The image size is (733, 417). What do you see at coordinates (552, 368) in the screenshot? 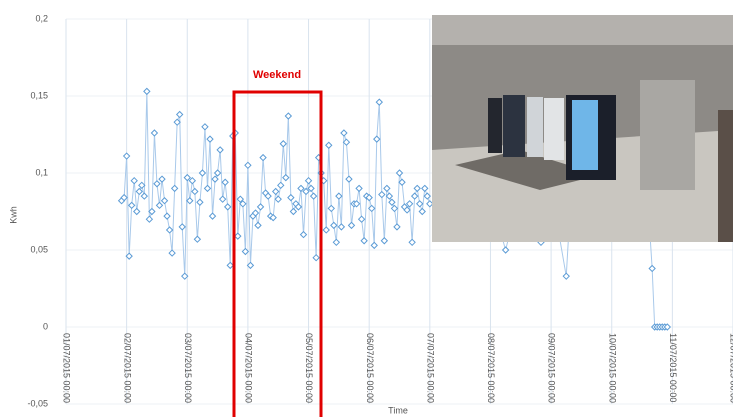
I see `x-tick-label: 09/07/2015 00:00` at bounding box center [552, 368].